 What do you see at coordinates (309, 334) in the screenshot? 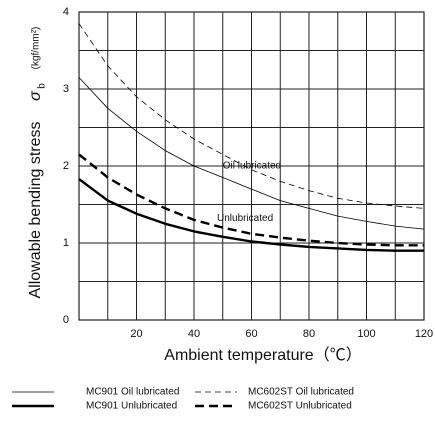
I see `x-tick-label: 80` at bounding box center [309, 334].